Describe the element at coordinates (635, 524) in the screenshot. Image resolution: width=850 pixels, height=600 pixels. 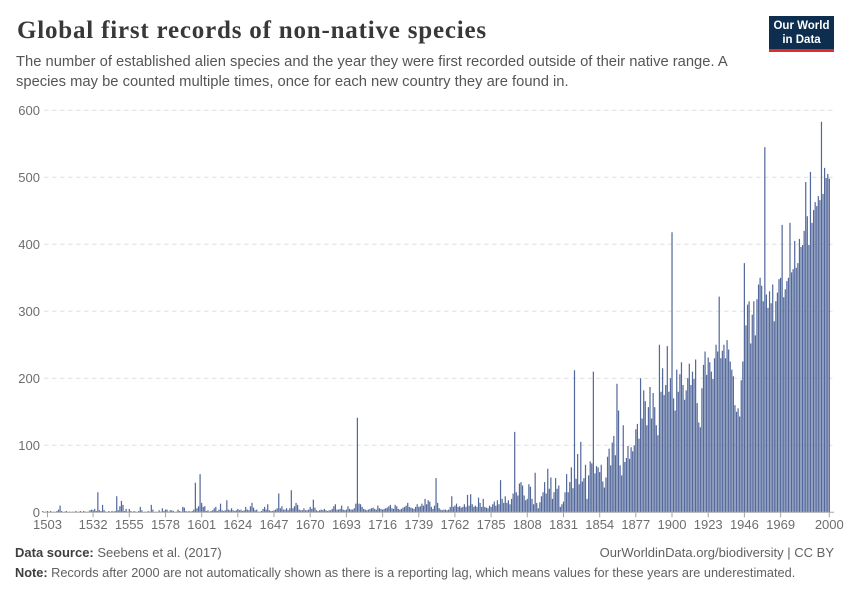
I see `svg-text: 1877` at that location.